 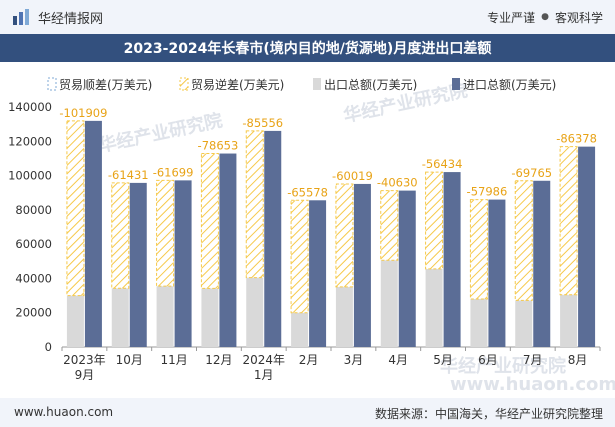 What do you see at coordinates (21, 17) in the screenshot?
I see `brand-logo-icon` at bounding box center [21, 17].